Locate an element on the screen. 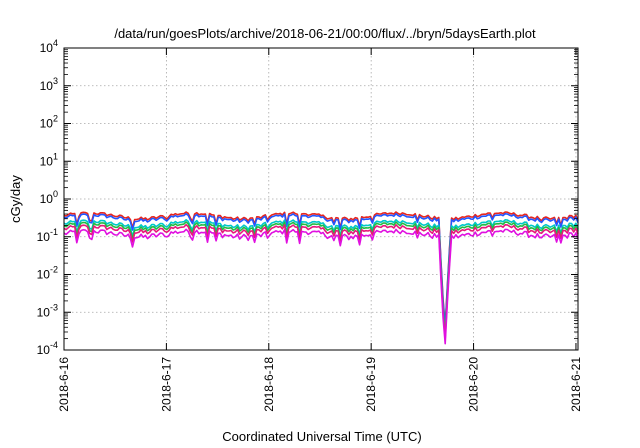 This screenshot has height=448, width=640. x-tick-label: 2018-6-20 is located at coordinates (474, 384).